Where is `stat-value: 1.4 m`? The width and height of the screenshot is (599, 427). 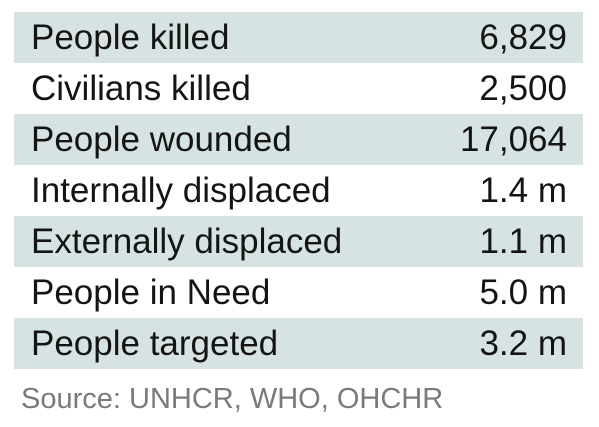 stat-value: 1.4 m is located at coordinates (523, 190).